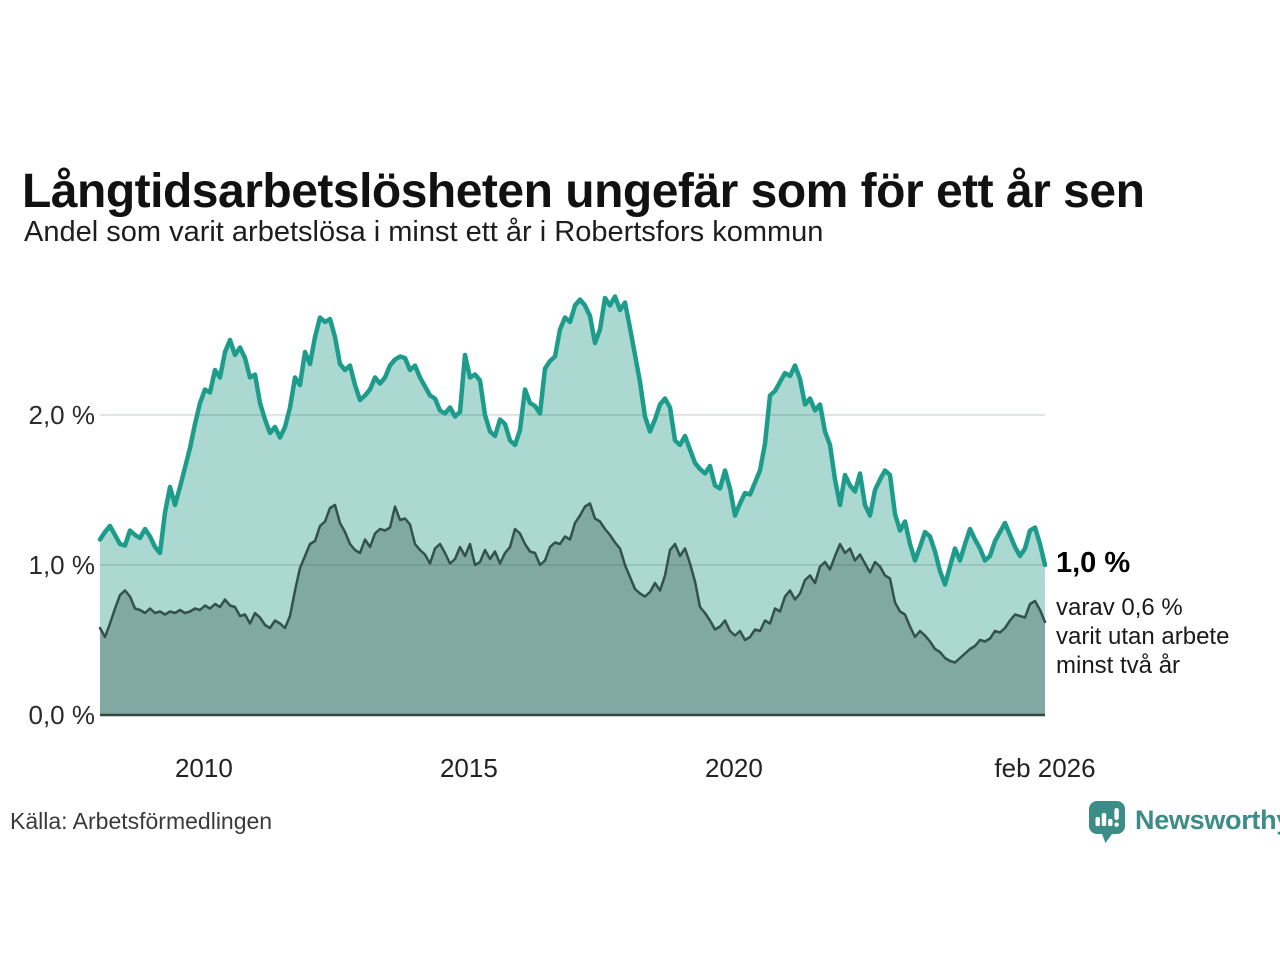  What do you see at coordinates (1093, 563) in the screenshot?
I see `end-value-annotation: 1,0 %` at bounding box center [1093, 563].